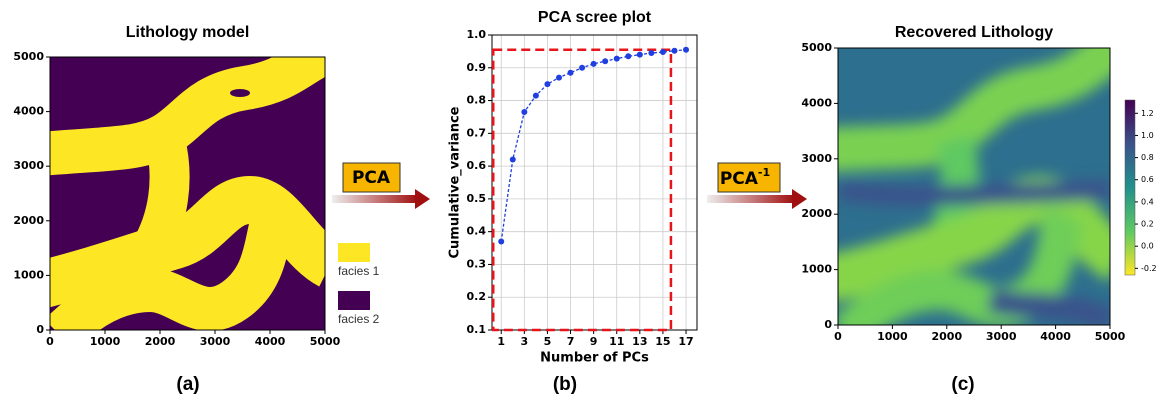  Describe the element at coordinates (1147, 113) in the screenshot. I see `colorbar-tick-label: 1.2` at that location.